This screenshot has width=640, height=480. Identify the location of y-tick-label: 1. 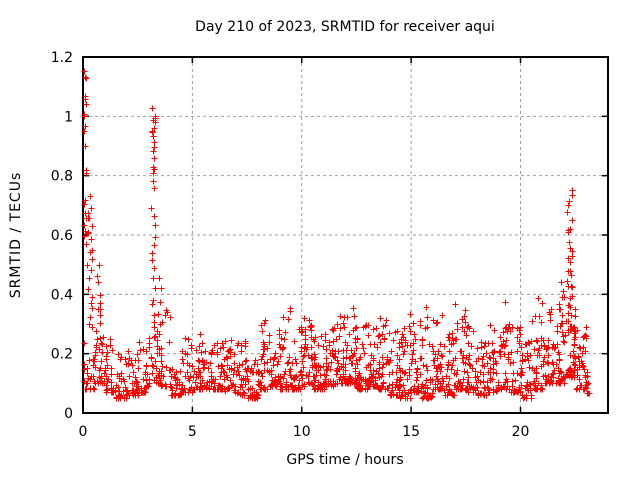
(68, 117).